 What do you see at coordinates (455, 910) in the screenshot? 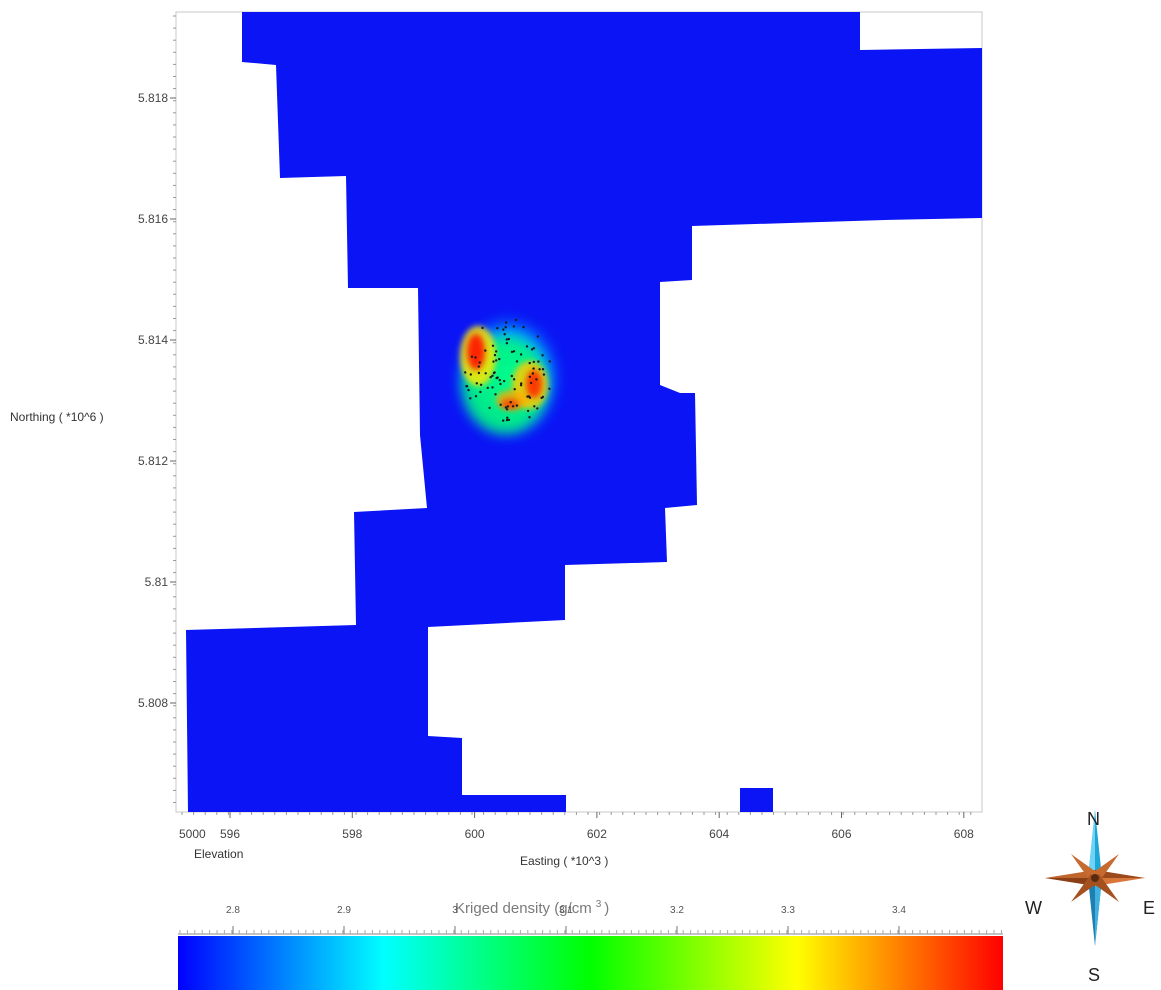
I see `colorbar-tick-label: 3` at bounding box center [455, 910].